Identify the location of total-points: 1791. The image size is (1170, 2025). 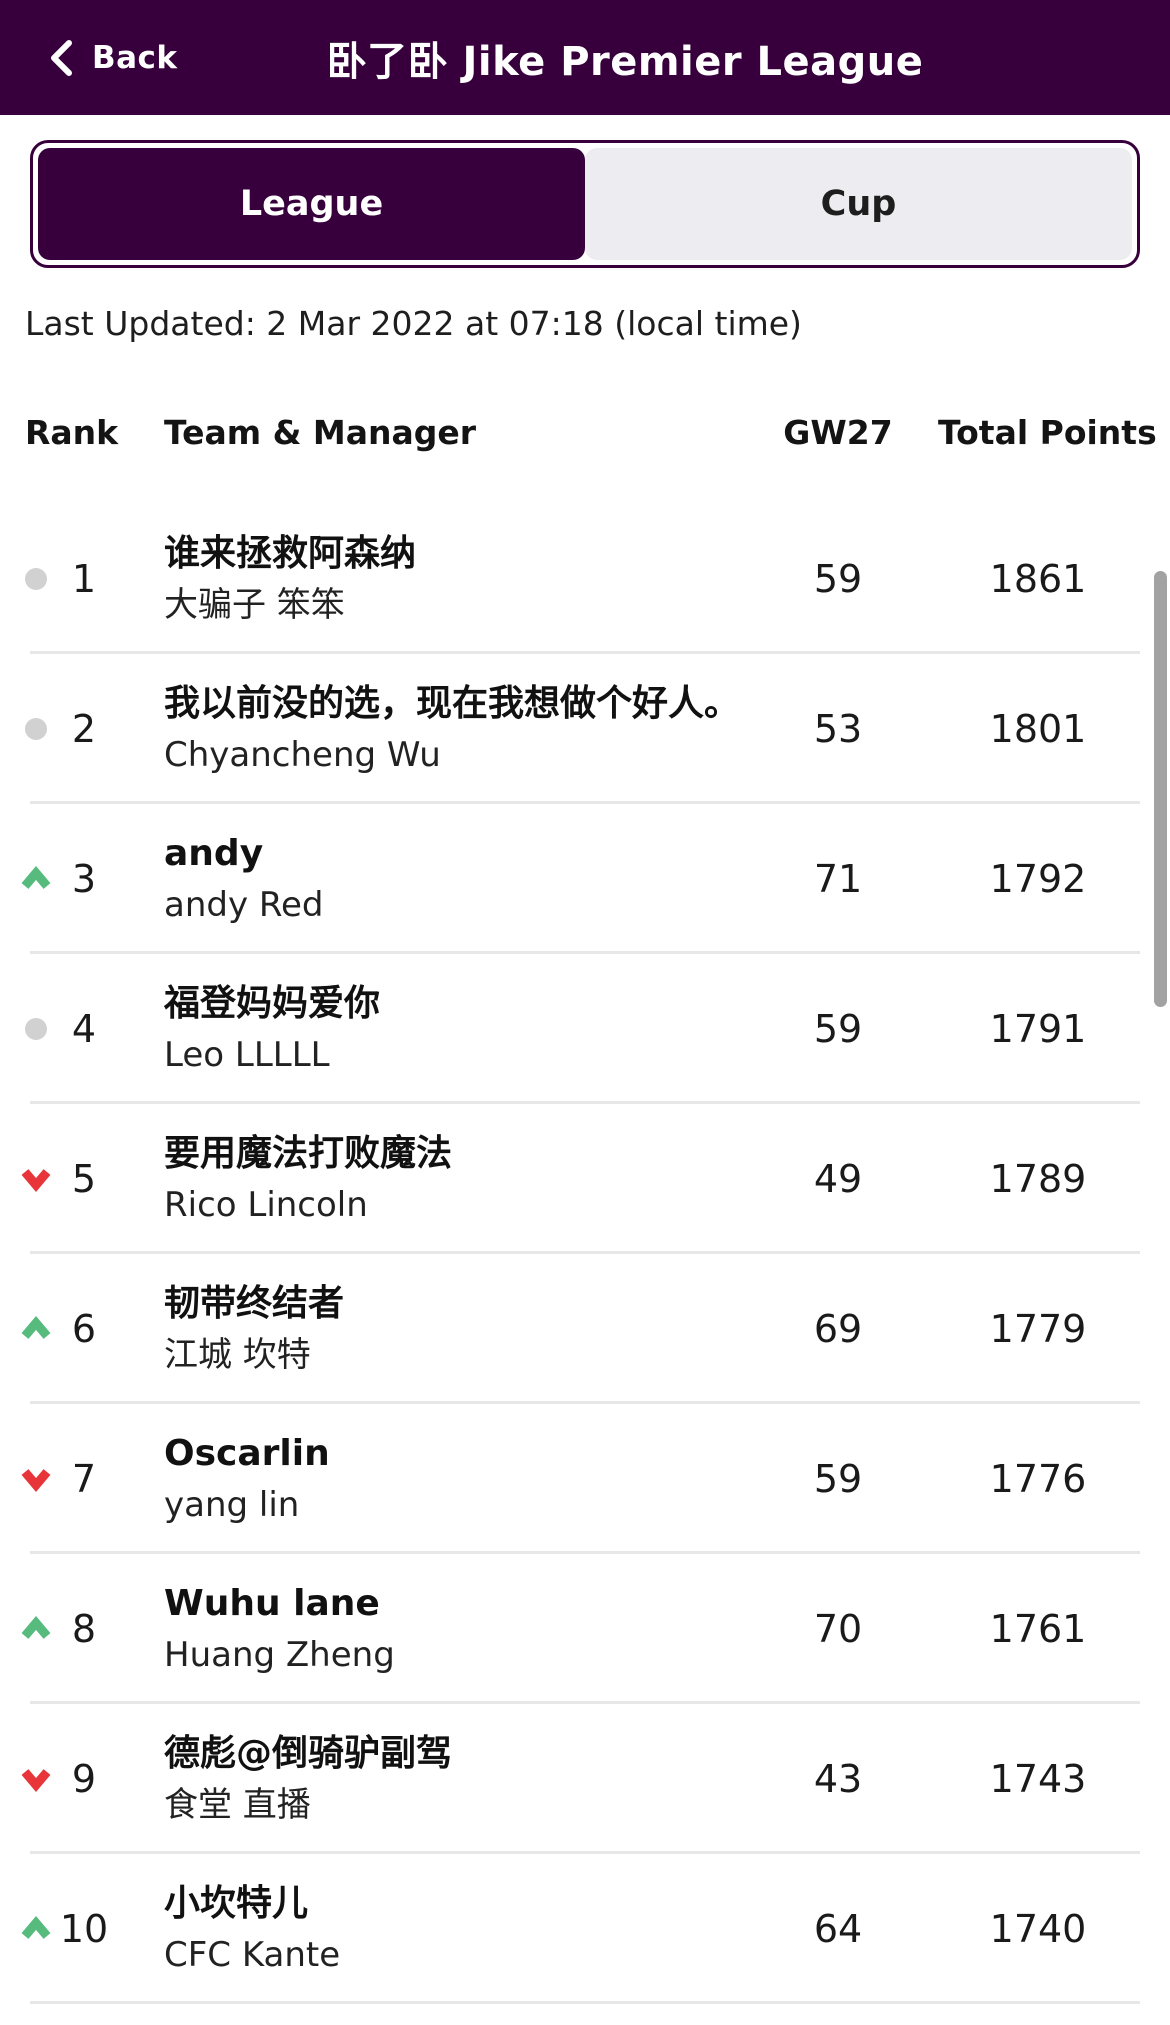
(1038, 1029).